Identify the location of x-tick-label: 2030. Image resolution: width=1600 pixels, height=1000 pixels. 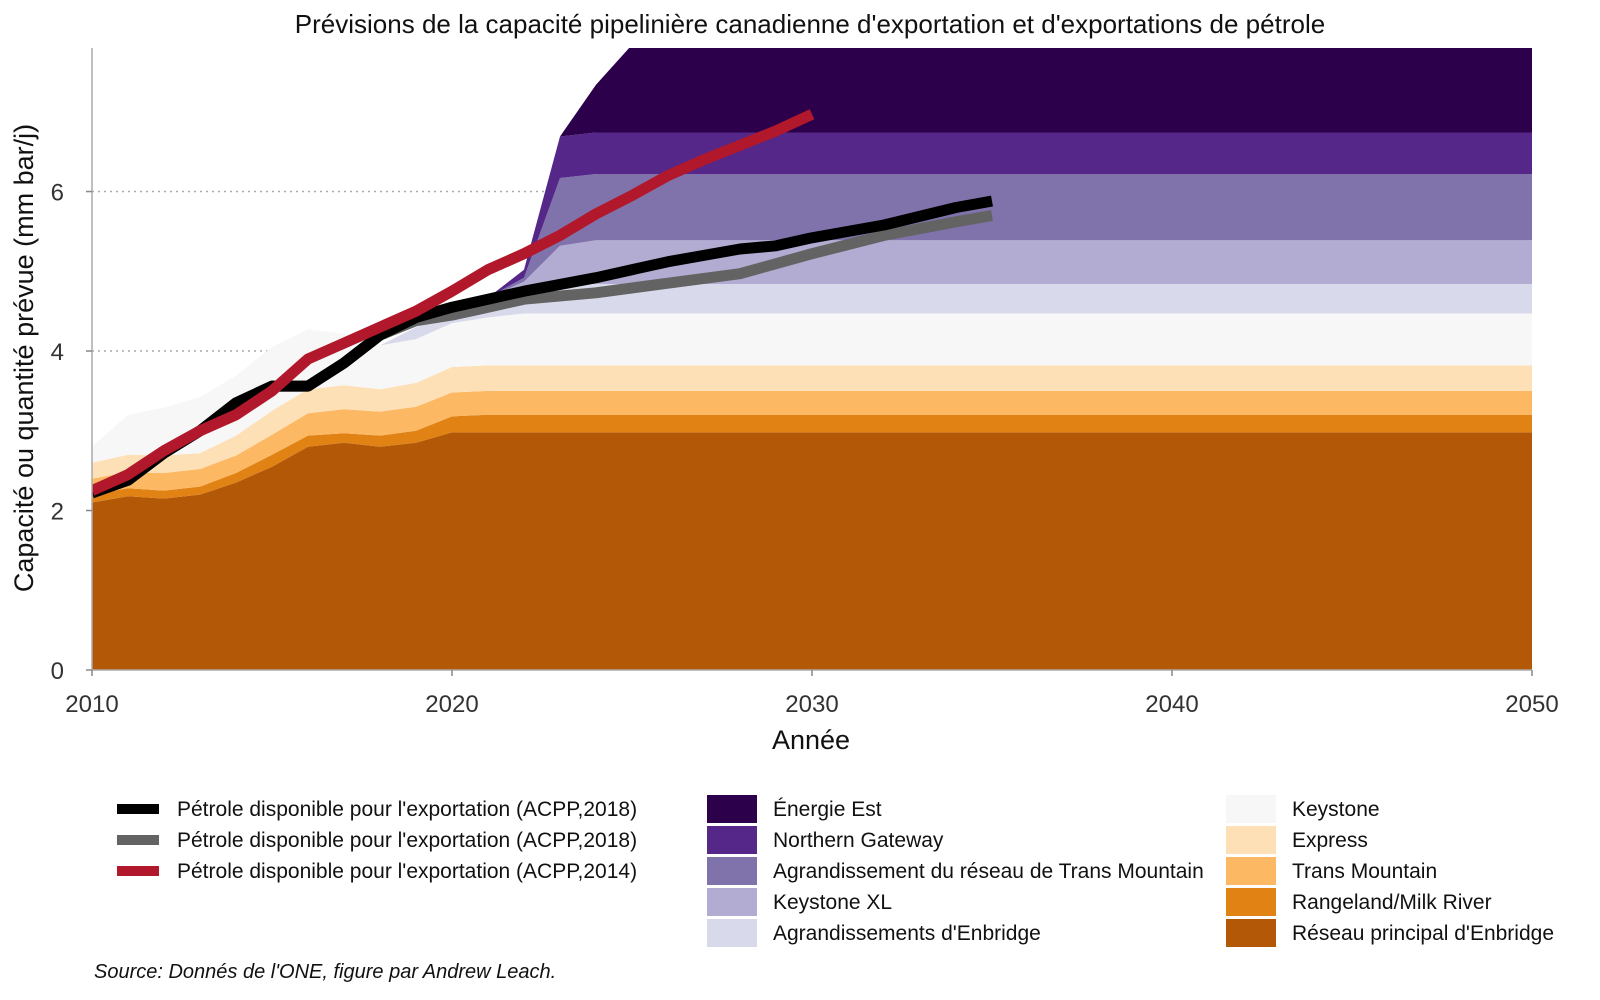
(811, 704).